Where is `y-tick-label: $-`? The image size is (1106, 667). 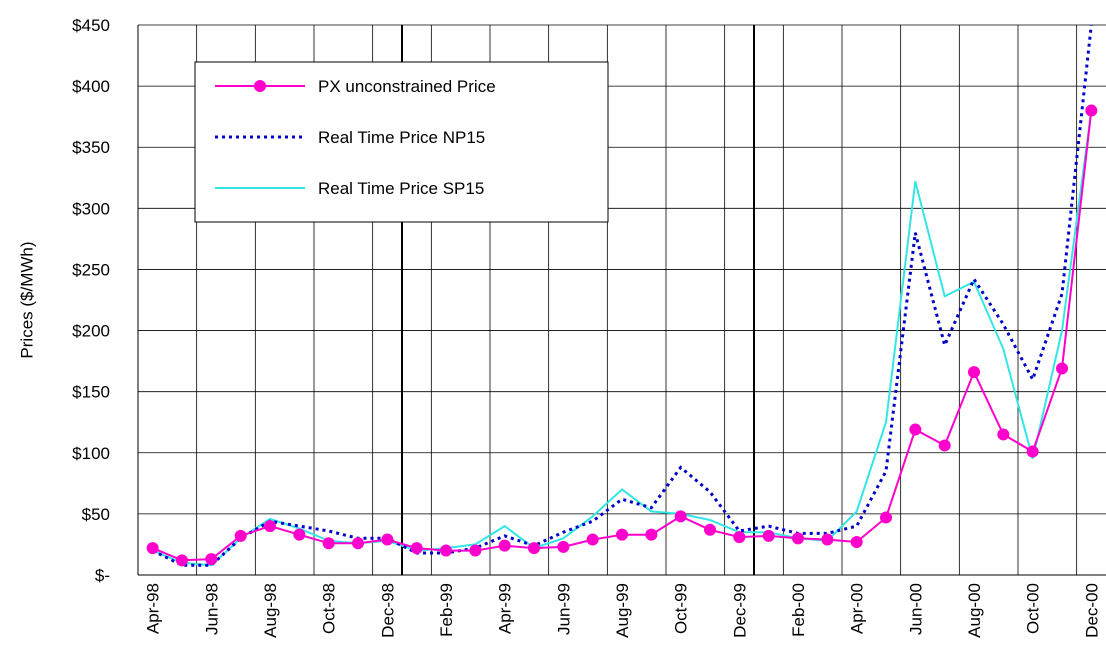
y-tick-label: $- is located at coordinates (102, 575).